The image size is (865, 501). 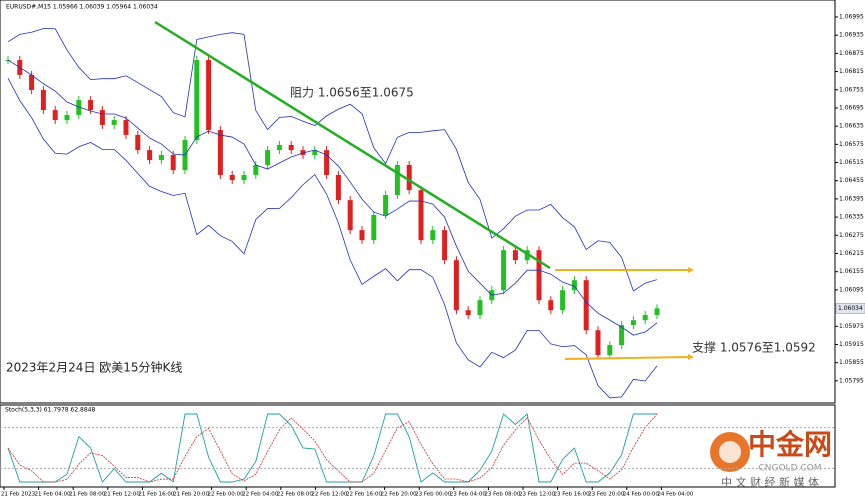 I want to click on y-tick-label: 1.06095, so click(x=851, y=289).